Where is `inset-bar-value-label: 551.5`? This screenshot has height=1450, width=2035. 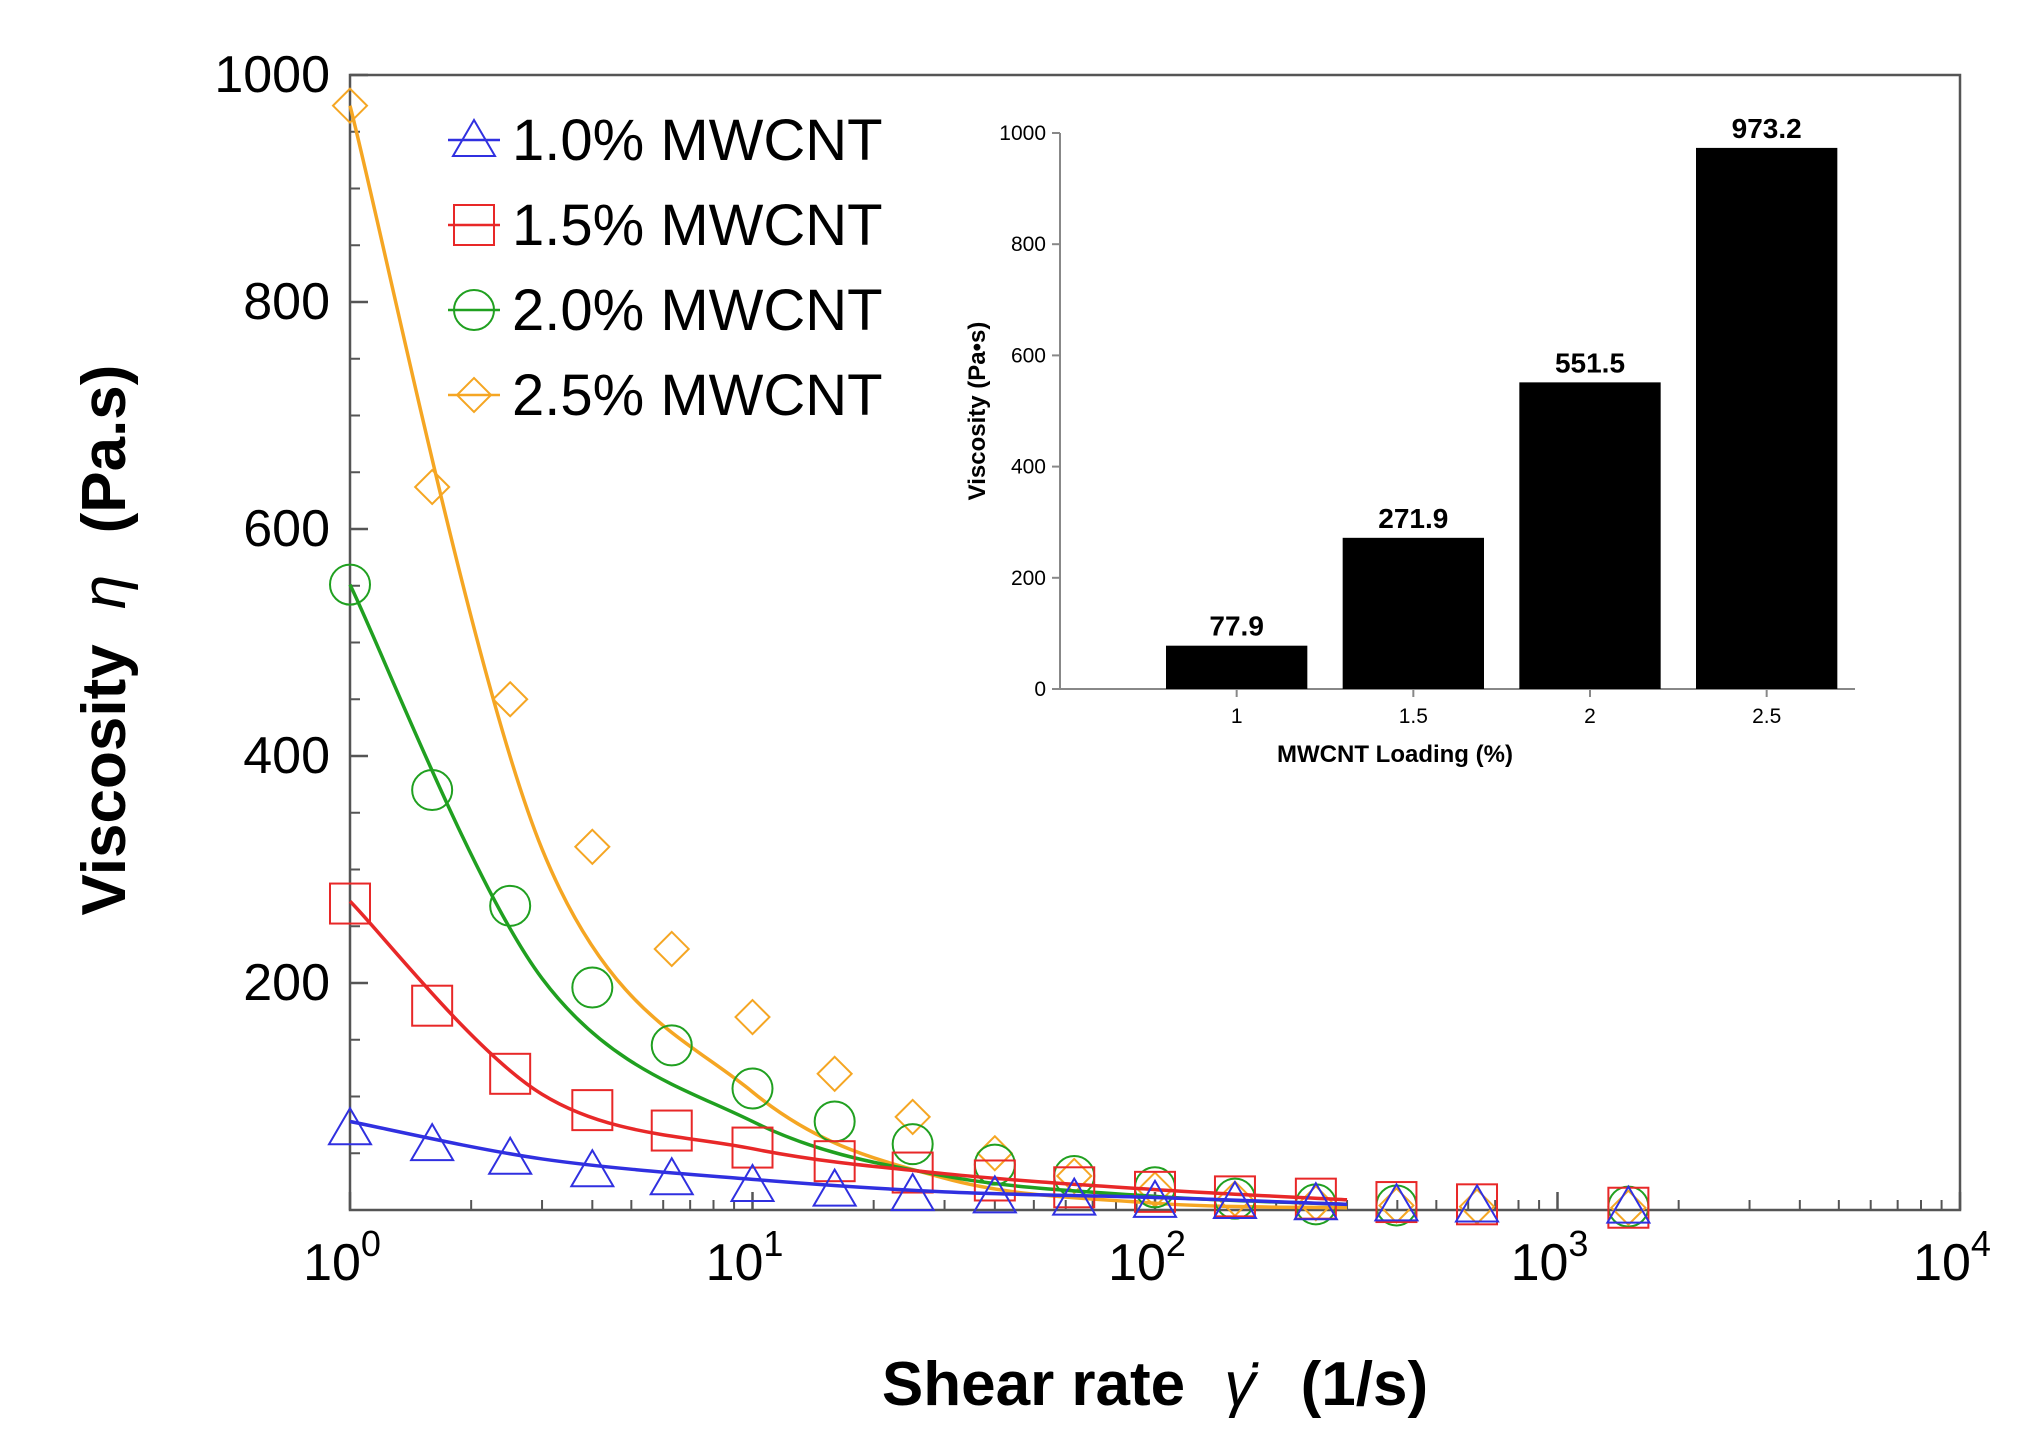
inset-bar-value-label: 551.5 is located at coordinates (1590, 362).